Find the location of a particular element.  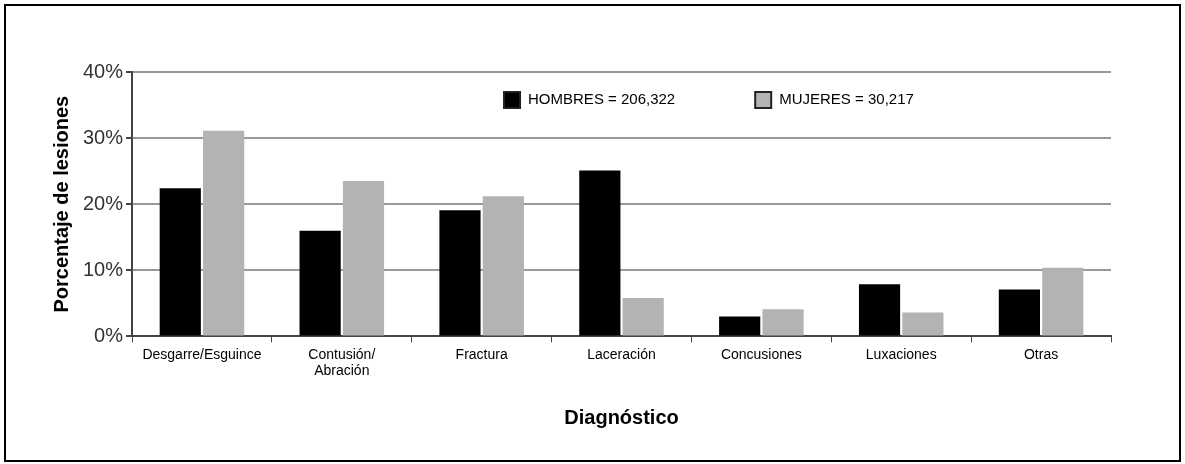

x-tick-label: Desgarre/Esguince is located at coordinates (202, 353).